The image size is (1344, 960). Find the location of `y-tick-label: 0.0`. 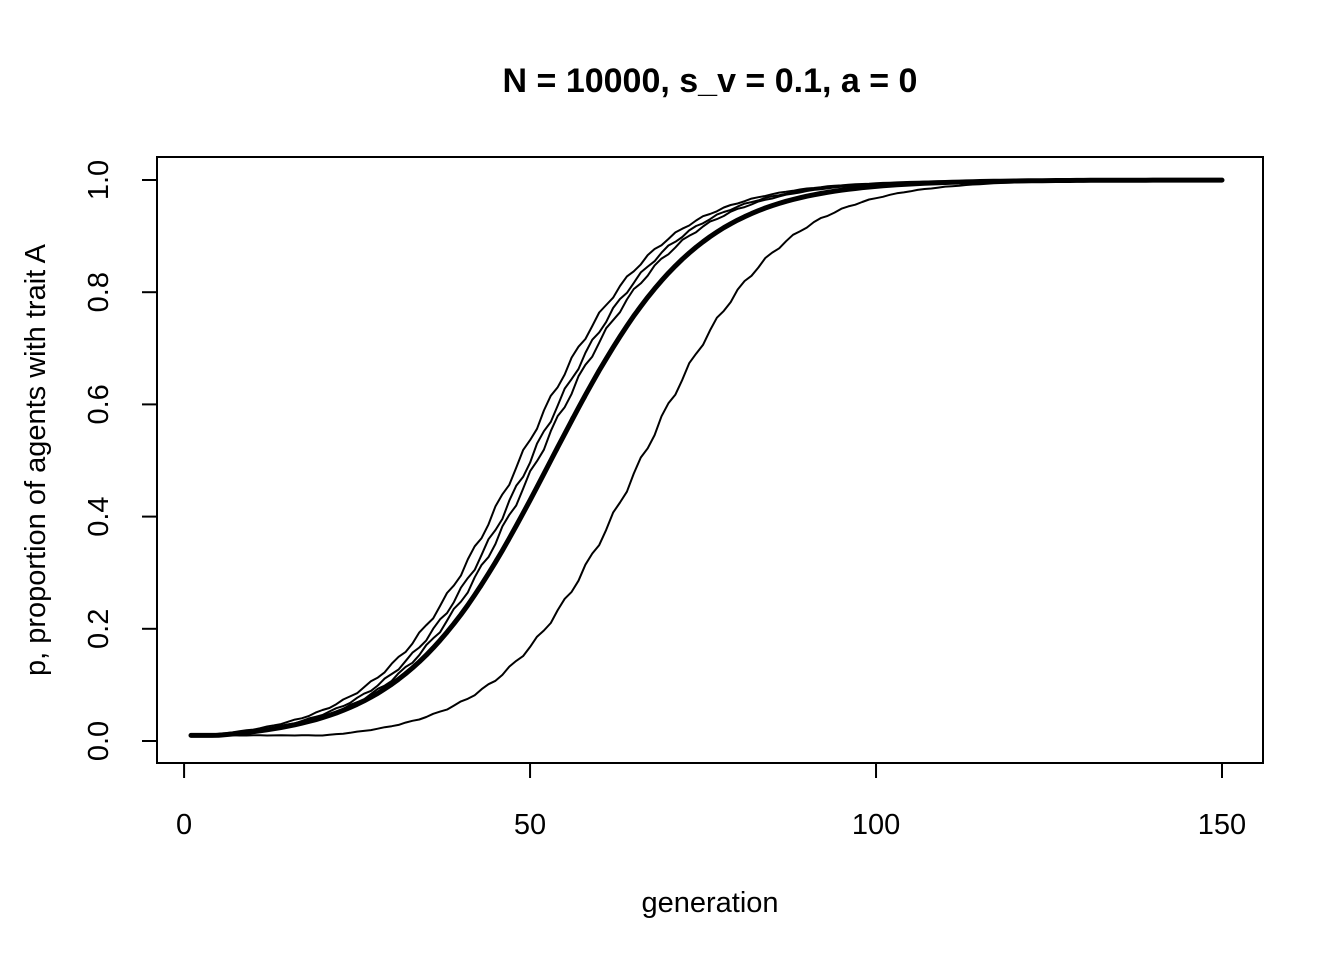

y-tick-label: 0.0 is located at coordinates (99, 741).